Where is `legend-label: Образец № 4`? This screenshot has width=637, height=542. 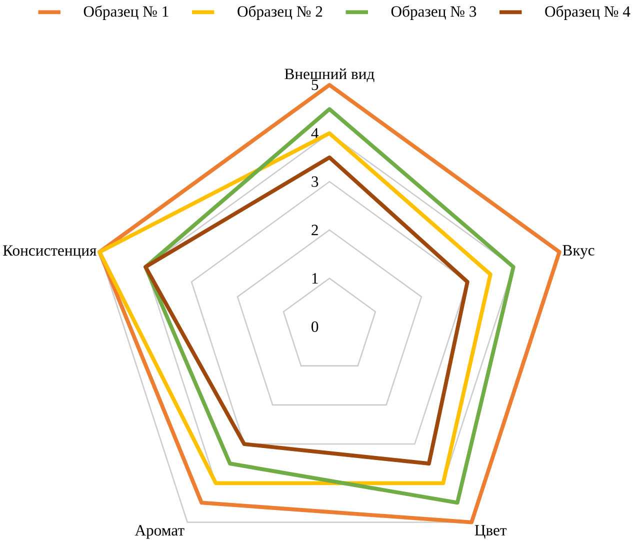 legend-label: Образец № 4 is located at coordinates (587, 12).